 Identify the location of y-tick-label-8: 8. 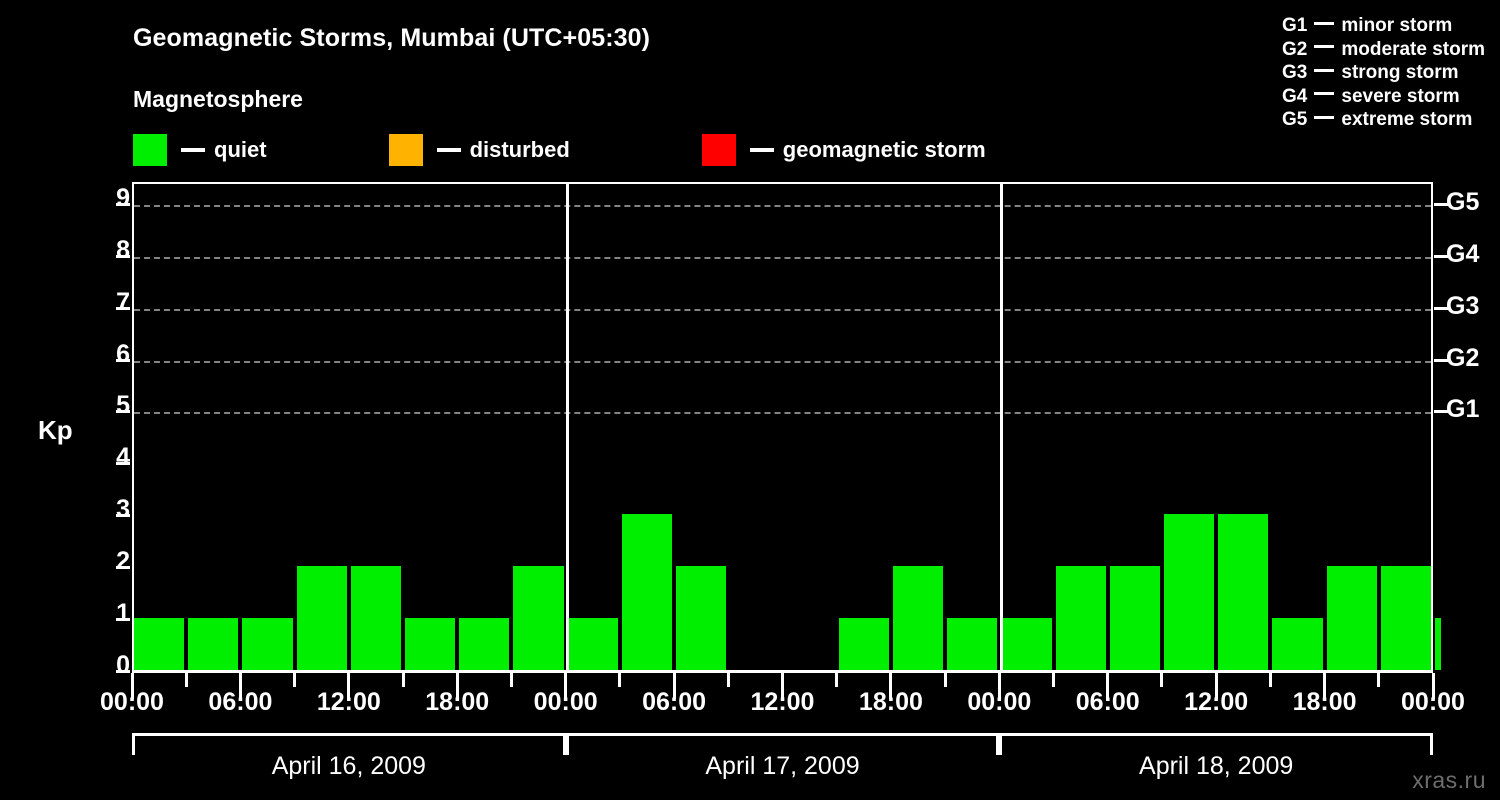
(123, 249).